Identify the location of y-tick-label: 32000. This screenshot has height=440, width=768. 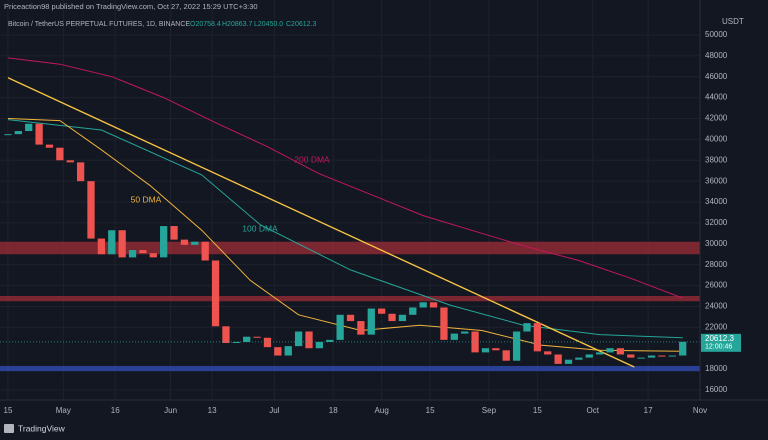
(716, 222).